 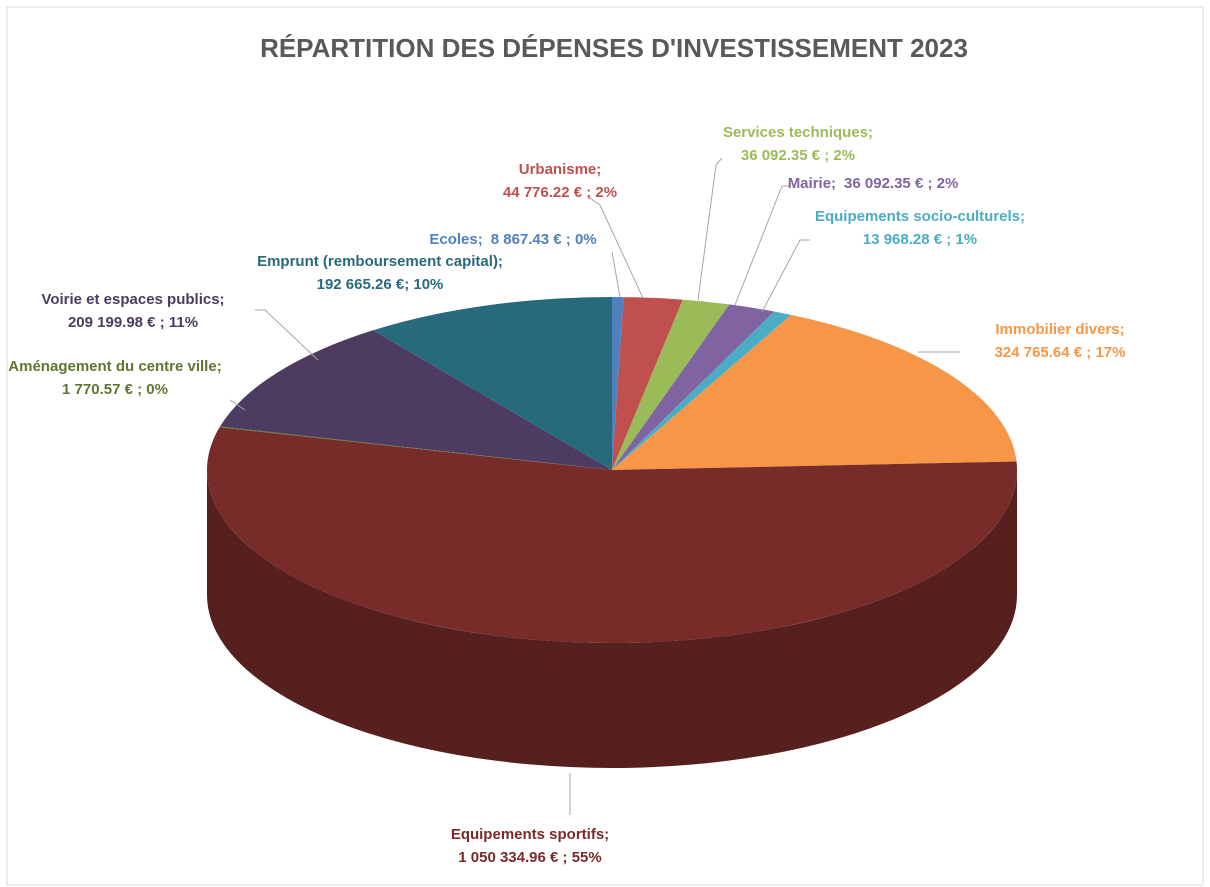 I want to click on data-label: Urbanisme; 44 776.22 € ; 2%, so click(x=560, y=181).